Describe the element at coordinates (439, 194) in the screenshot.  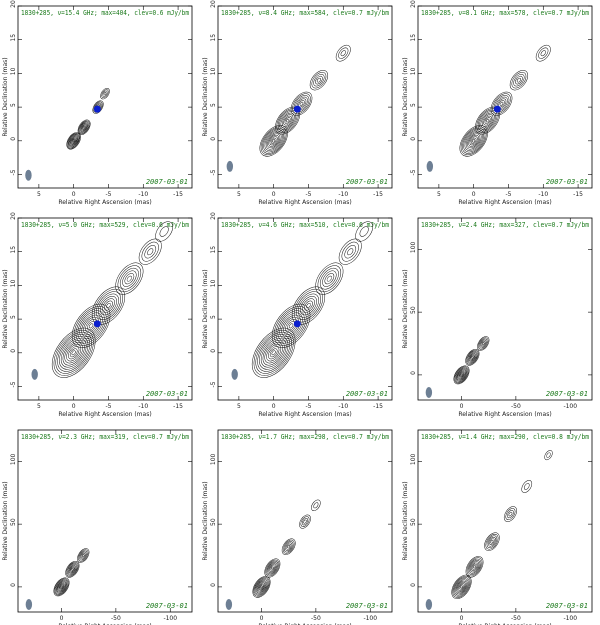
I see `x-tick-label: 5` at that location.